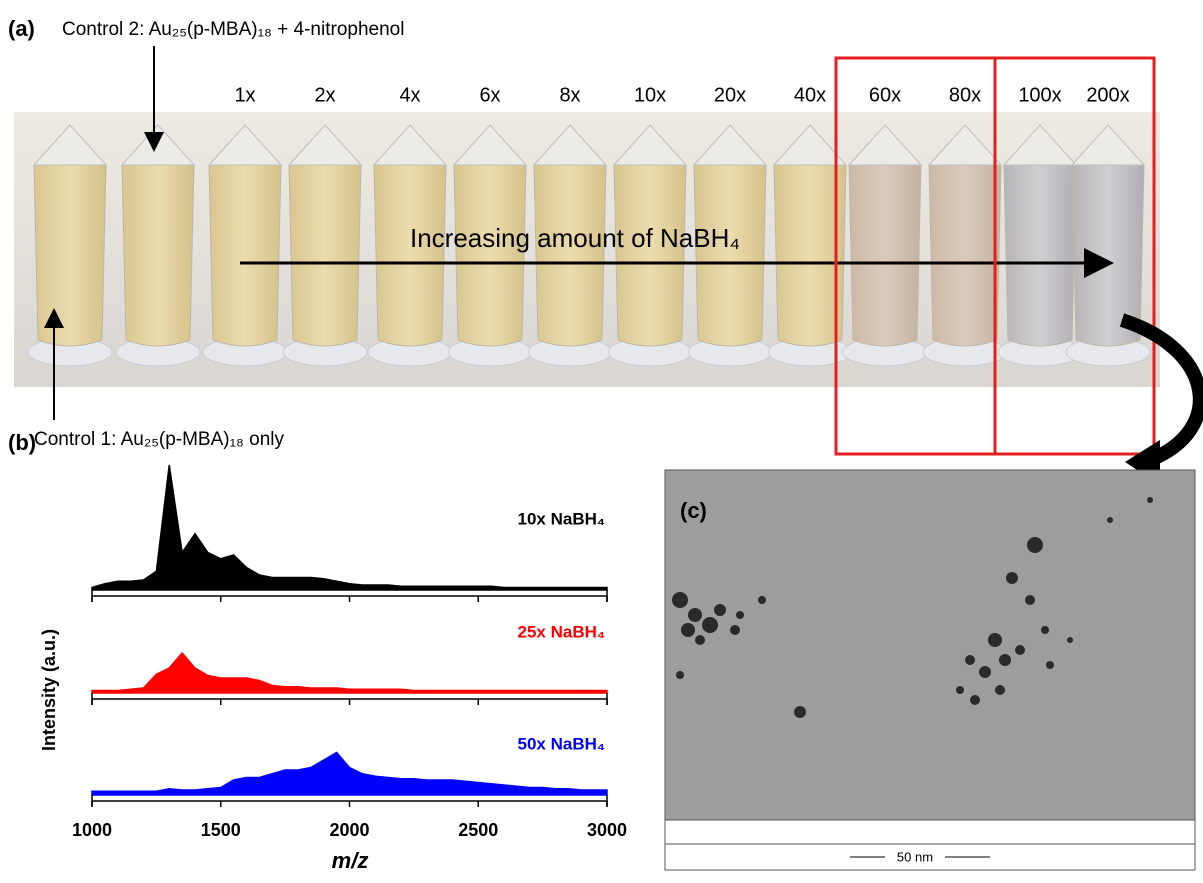 The width and height of the screenshot is (1203, 883). What do you see at coordinates (92, 830) in the screenshot?
I see `x-tick-label: 1000` at bounding box center [92, 830].